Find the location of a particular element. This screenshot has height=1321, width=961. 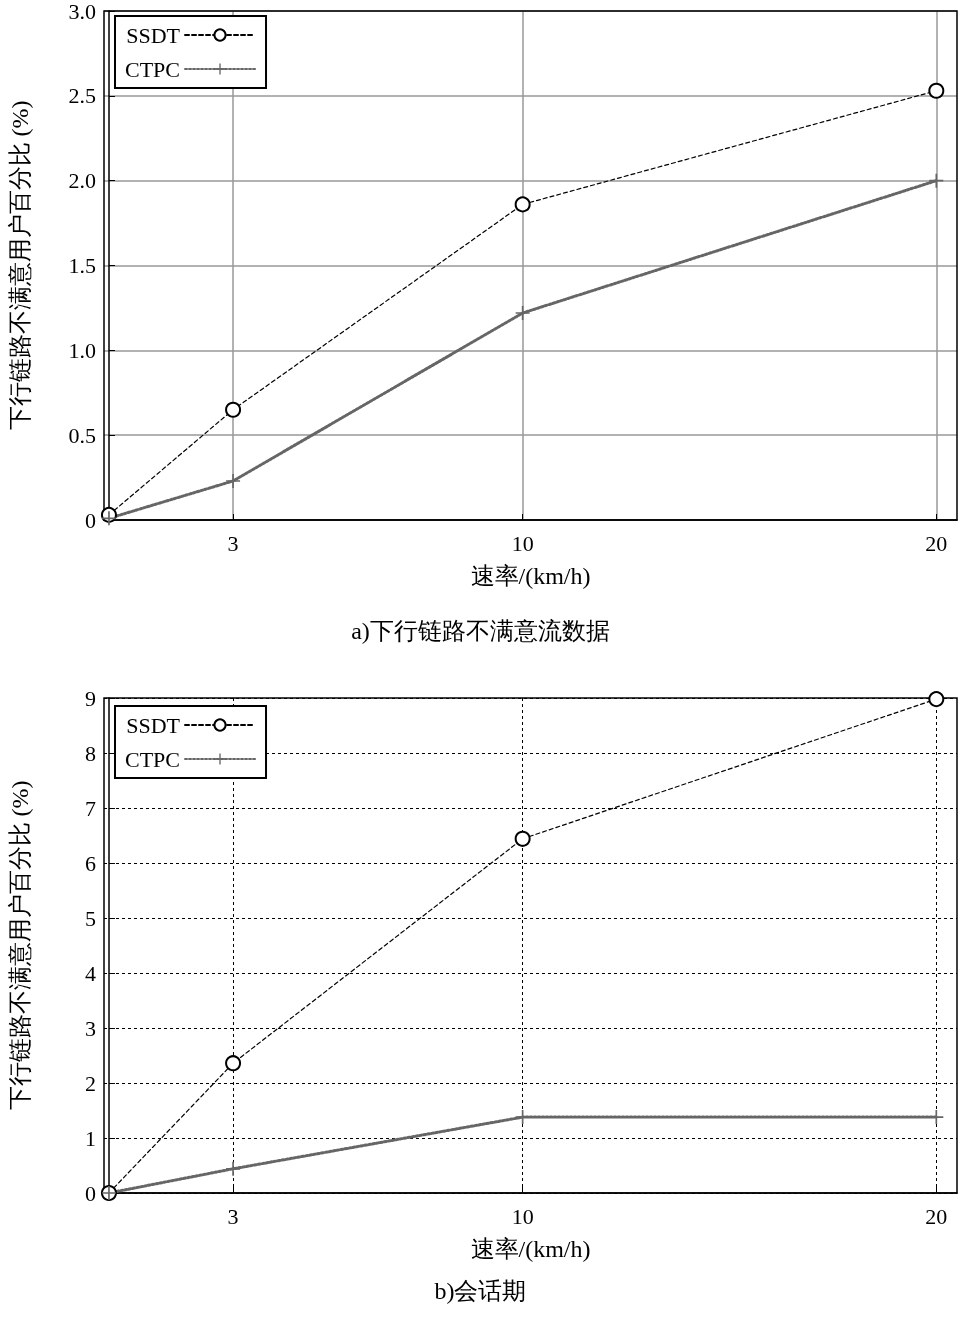

text: b)会话期 is located at coordinates (480, 1291).